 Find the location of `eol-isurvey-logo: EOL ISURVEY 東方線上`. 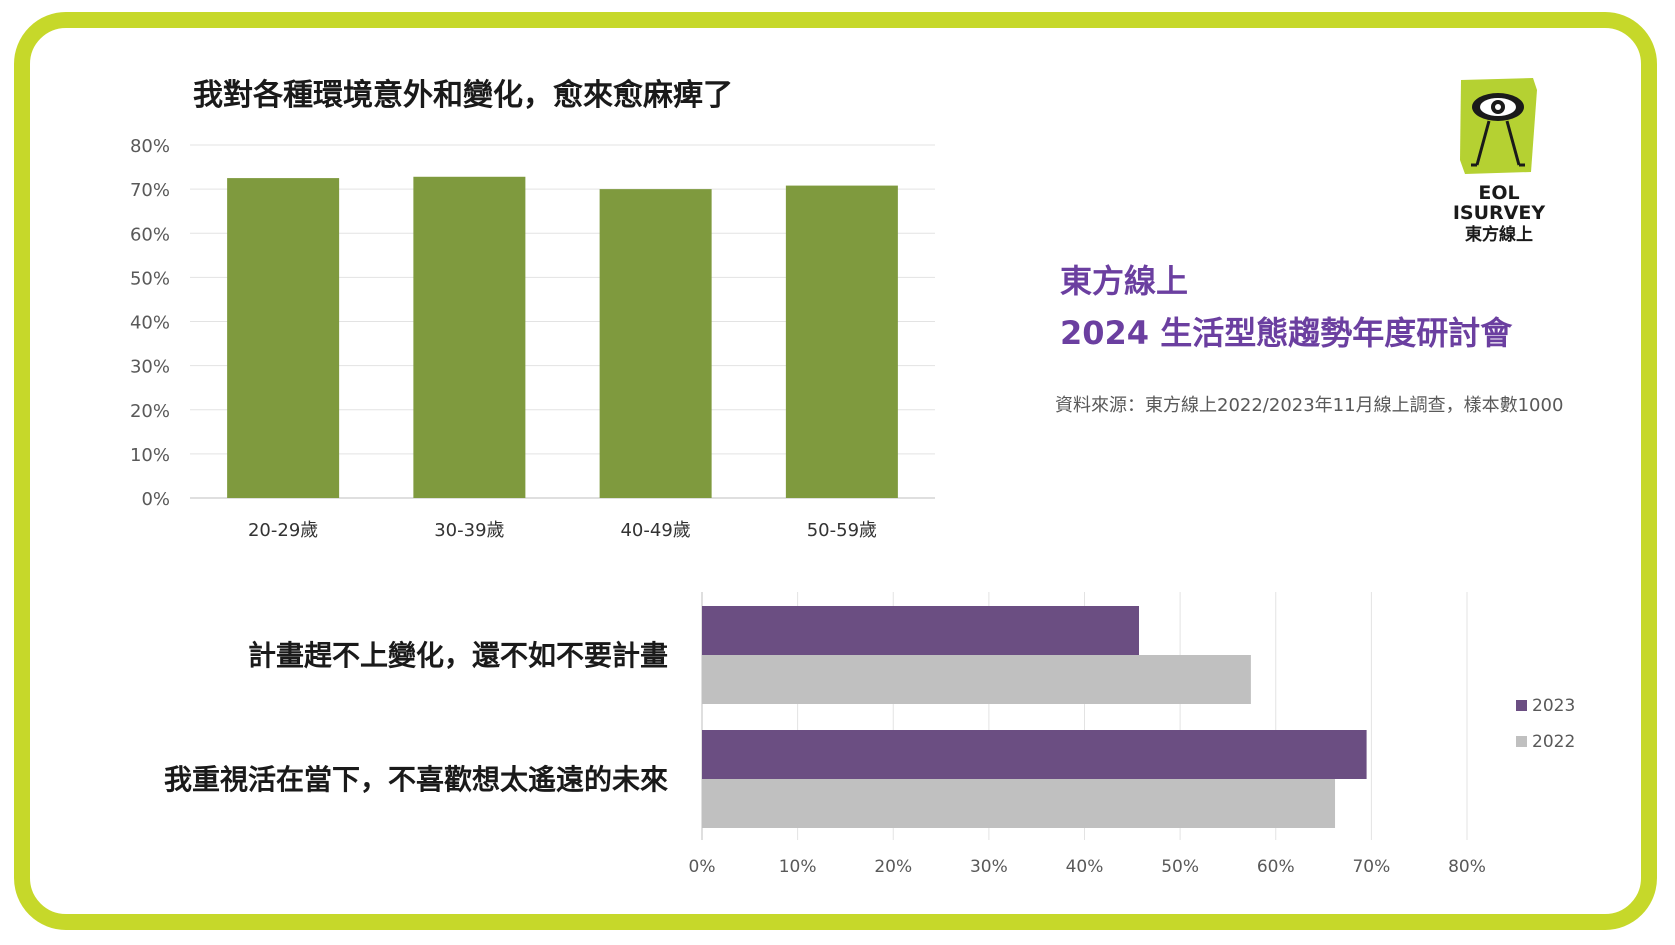

eol-isurvey-logo: EOL ISURVEY 東方線上 is located at coordinates (1499, 161).